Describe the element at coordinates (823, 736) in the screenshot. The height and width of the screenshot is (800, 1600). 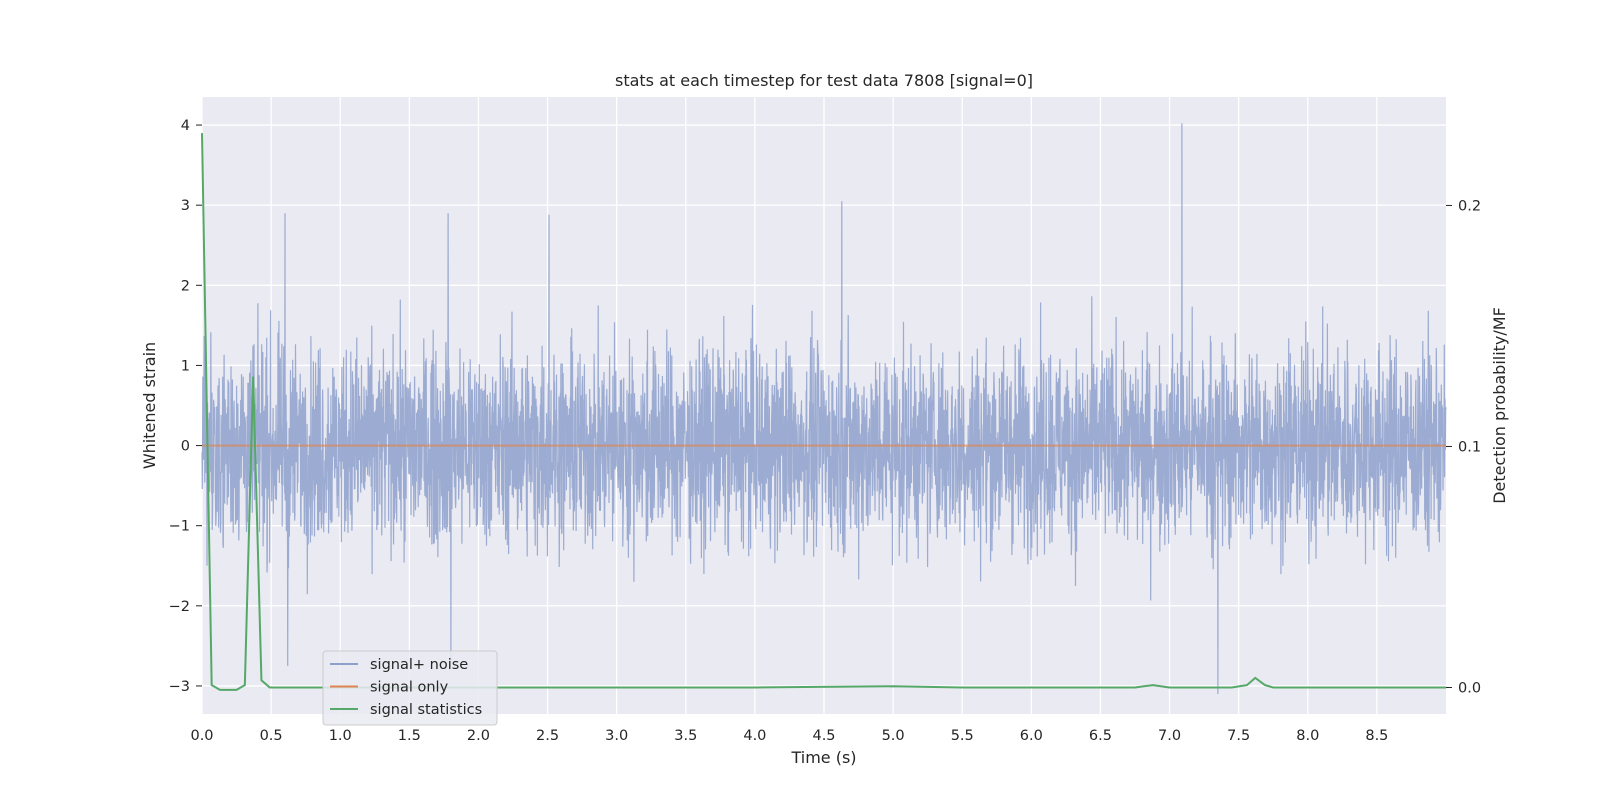
I see `x-tick-label: 4.5` at that location.